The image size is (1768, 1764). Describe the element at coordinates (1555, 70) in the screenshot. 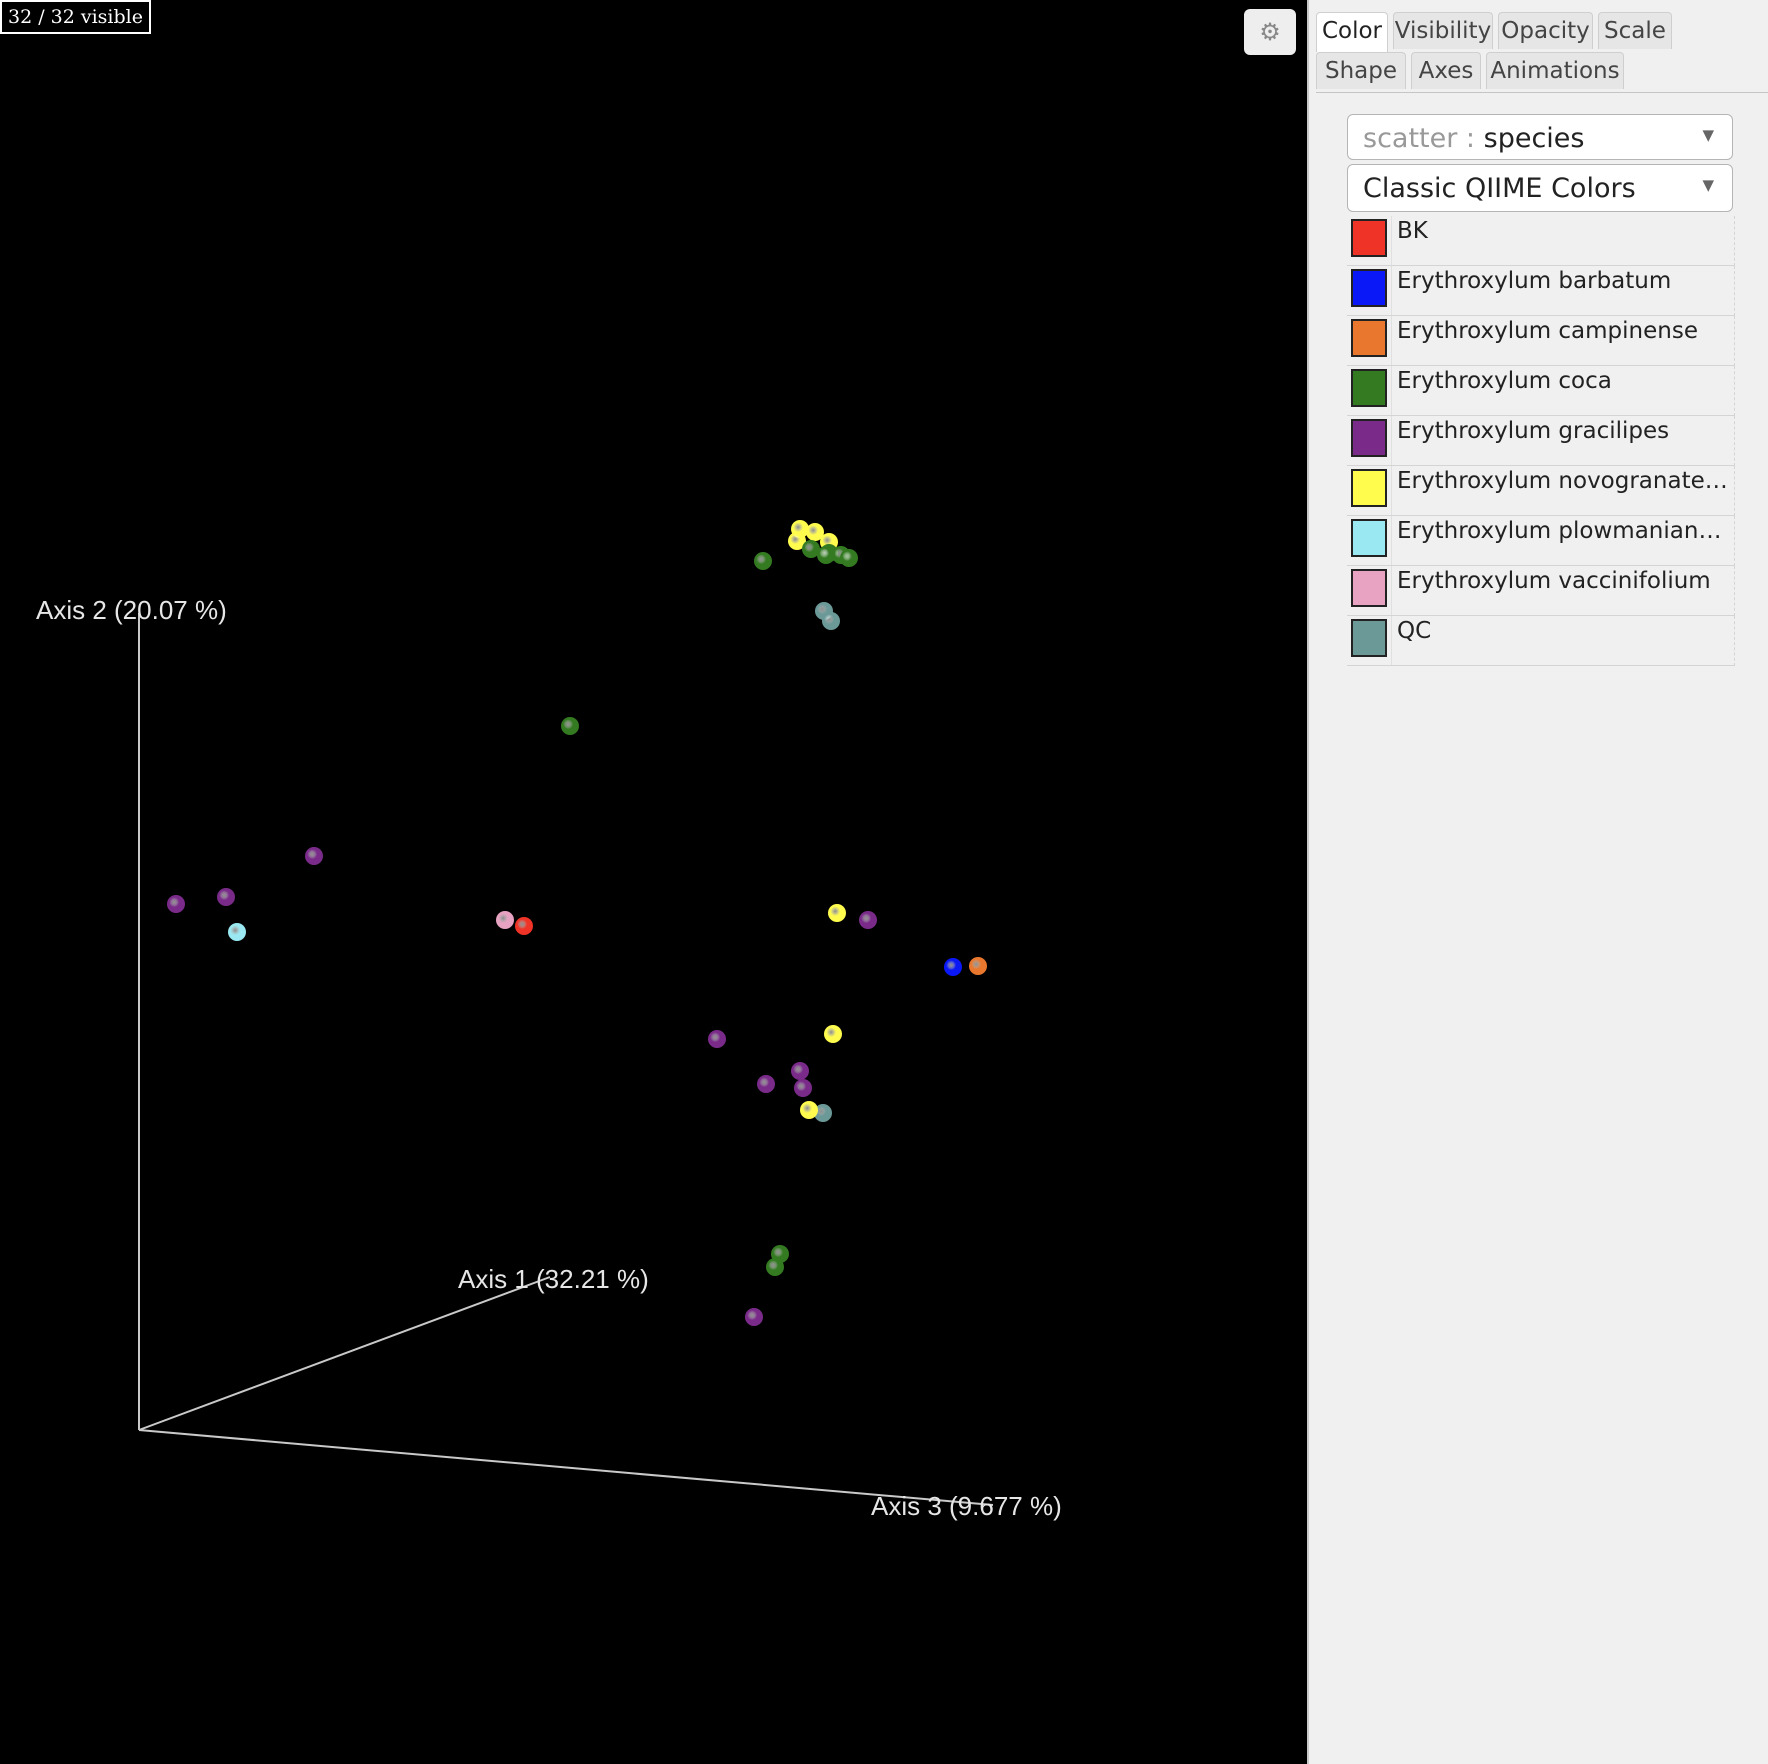

I see `tab-animations: Animations` at that location.